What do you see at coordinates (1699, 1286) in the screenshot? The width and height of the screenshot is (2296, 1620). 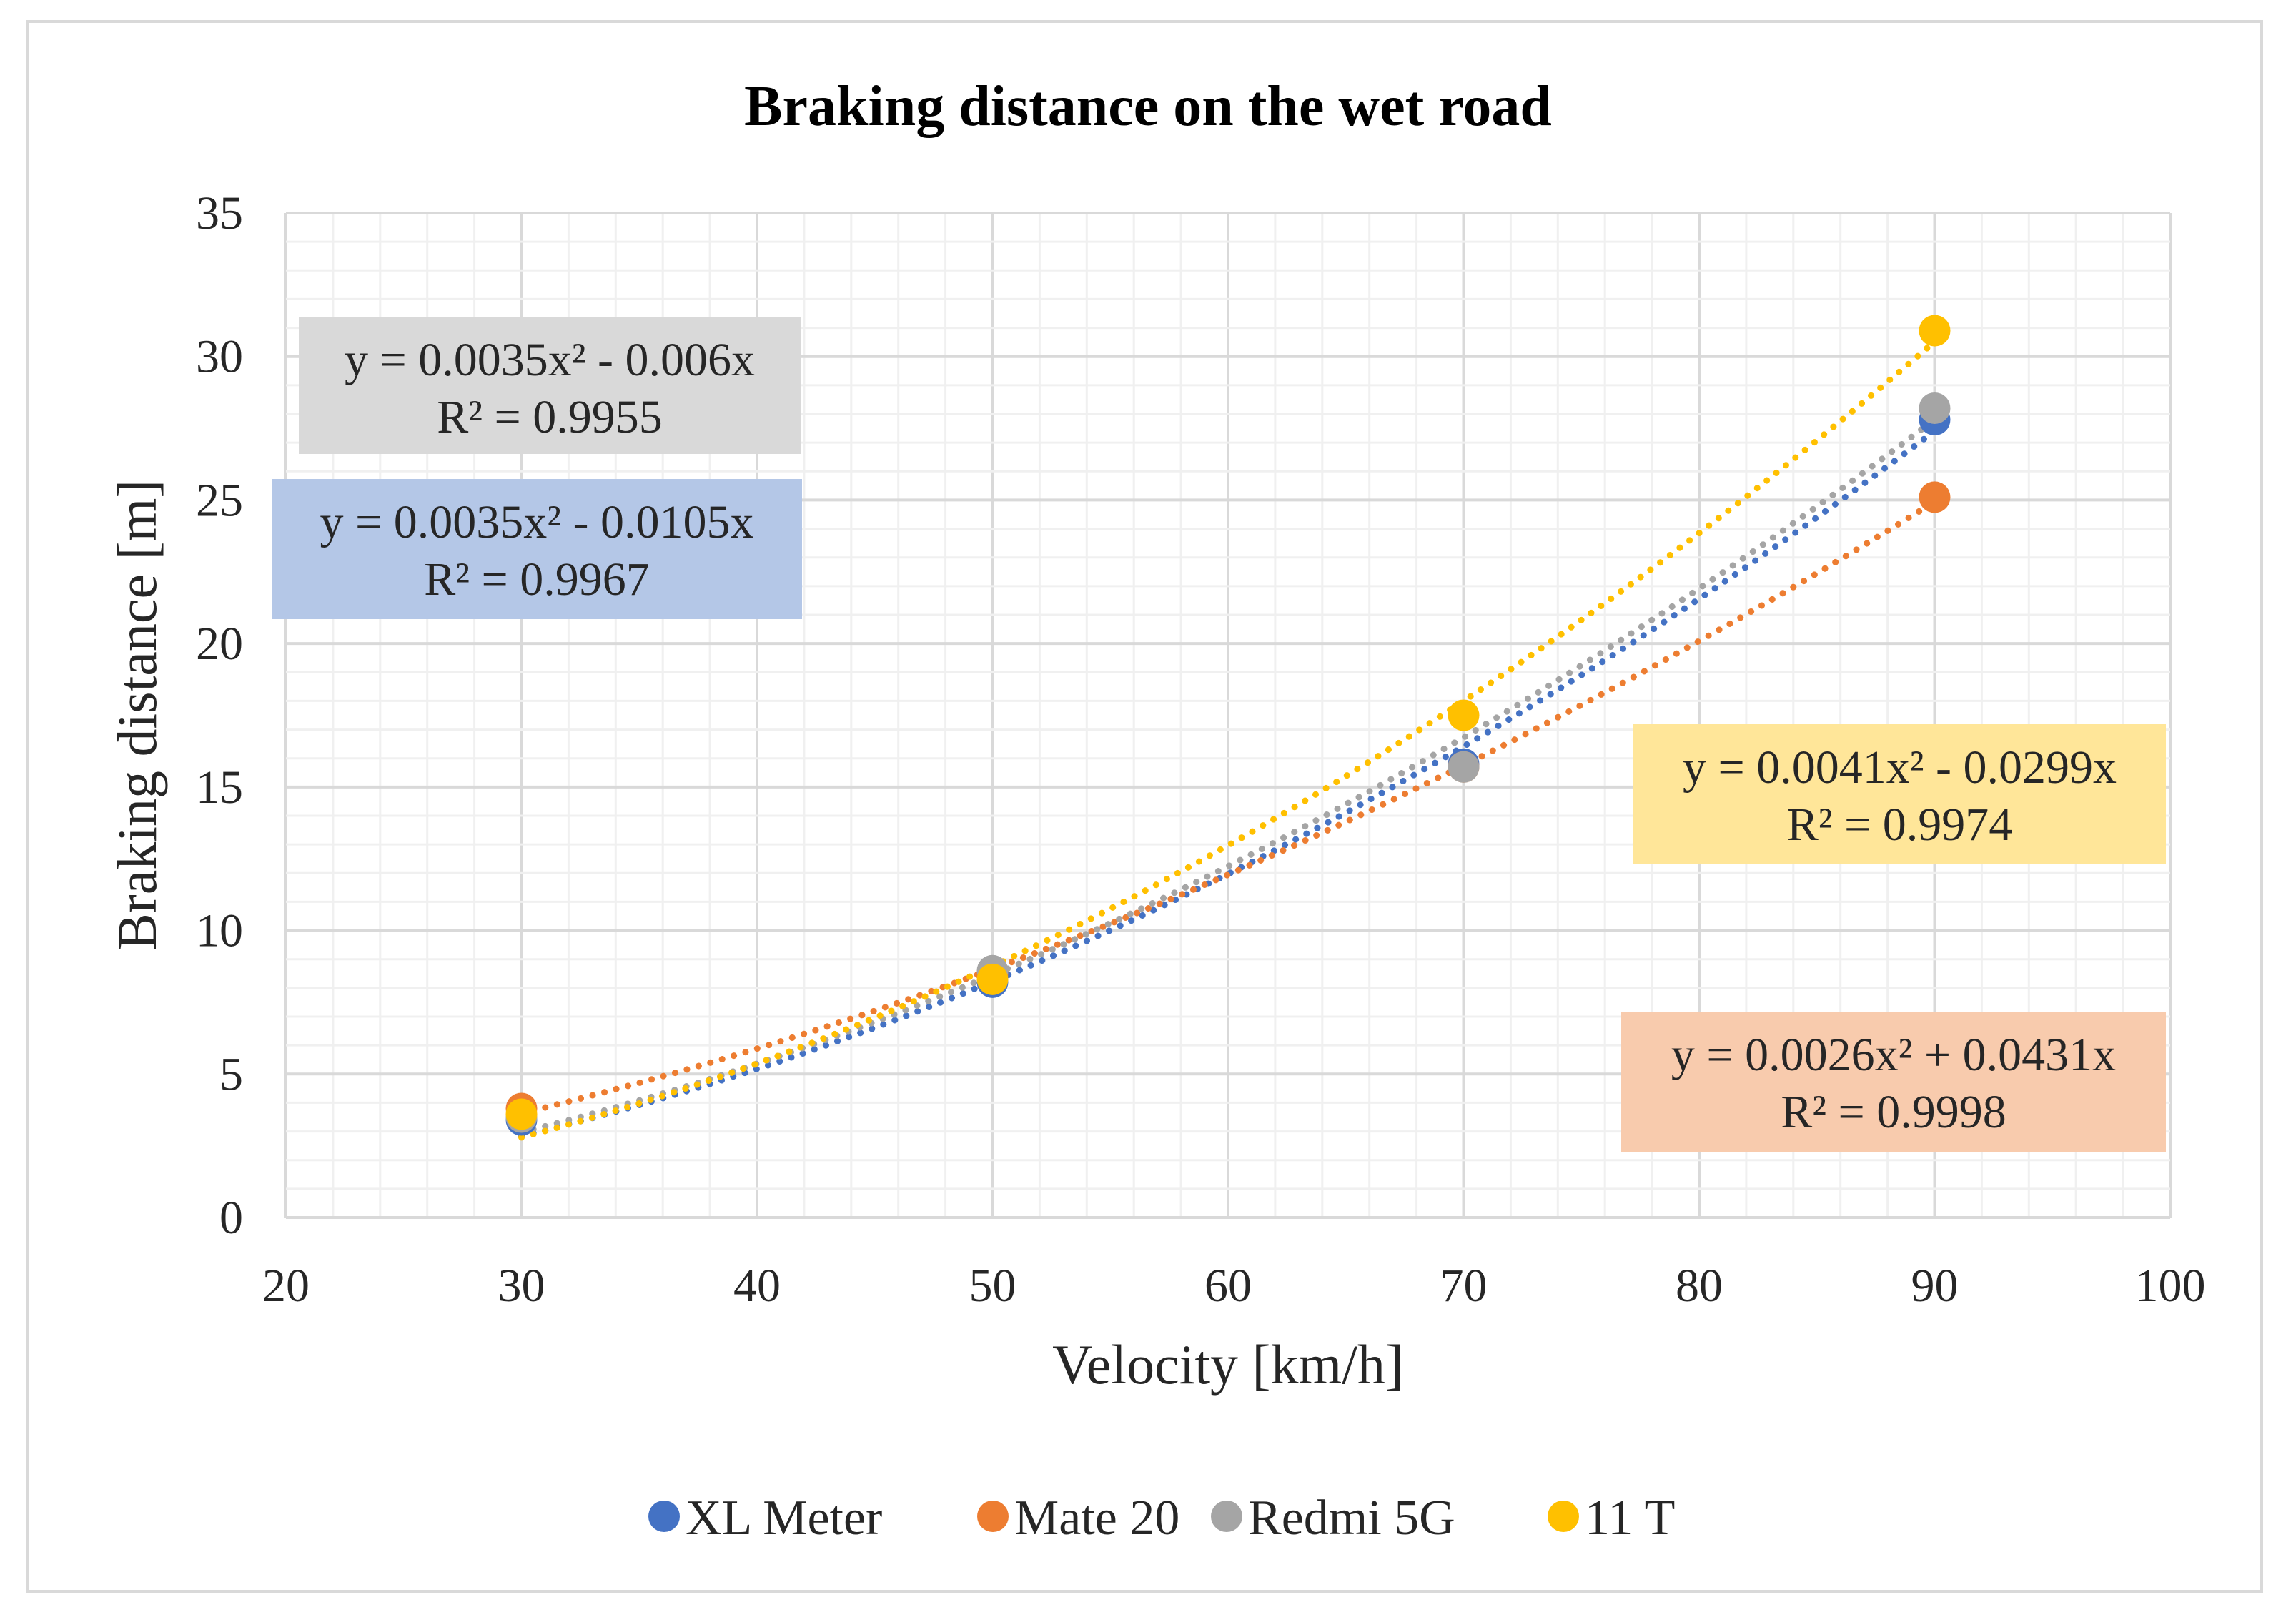 I see `x-tick-label: 80` at bounding box center [1699, 1286].